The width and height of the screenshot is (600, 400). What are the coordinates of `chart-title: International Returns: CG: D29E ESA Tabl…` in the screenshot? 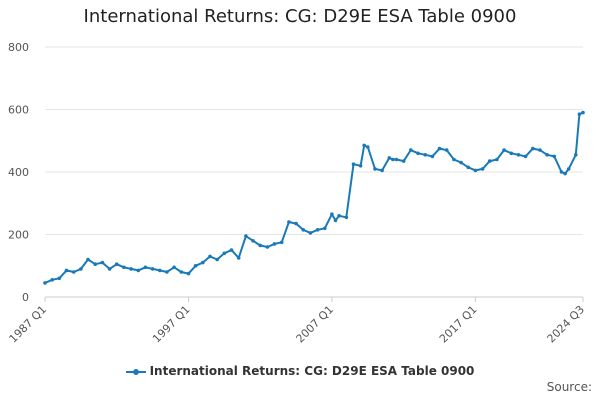 It's located at (300, 16).